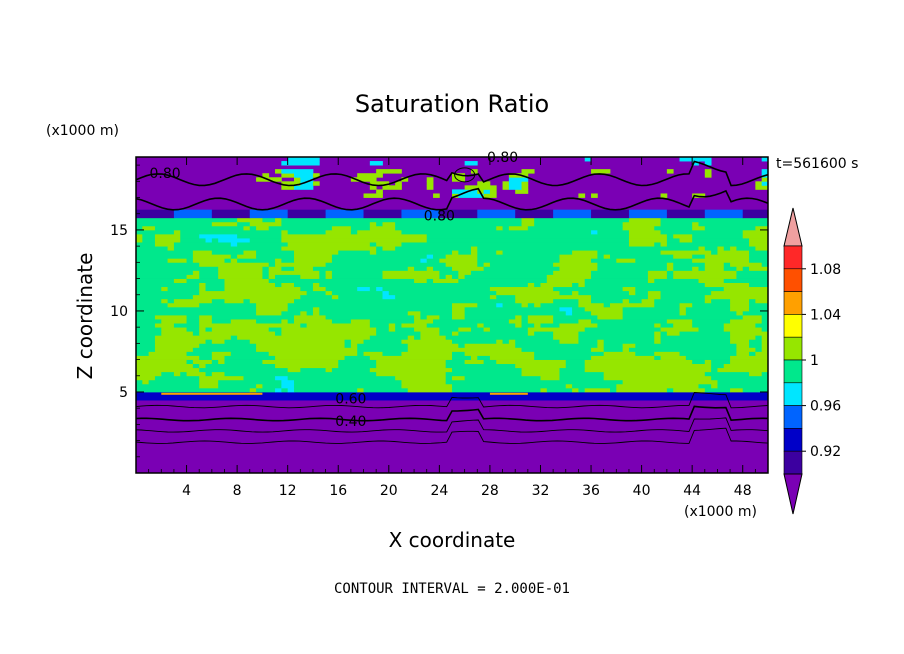  I want to click on contour-label: 0.80, so click(164, 174).